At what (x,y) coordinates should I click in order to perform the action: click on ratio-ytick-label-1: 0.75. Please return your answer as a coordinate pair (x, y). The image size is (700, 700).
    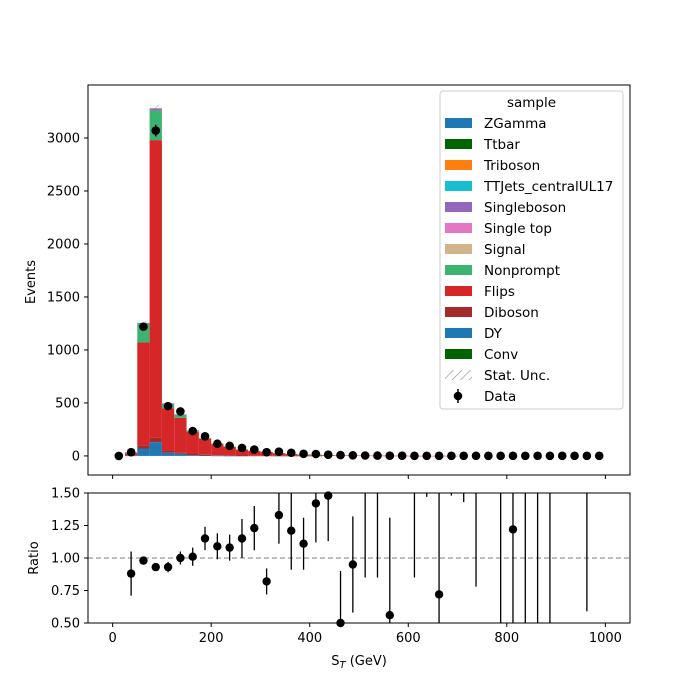
    Looking at the image, I should click on (65, 591).